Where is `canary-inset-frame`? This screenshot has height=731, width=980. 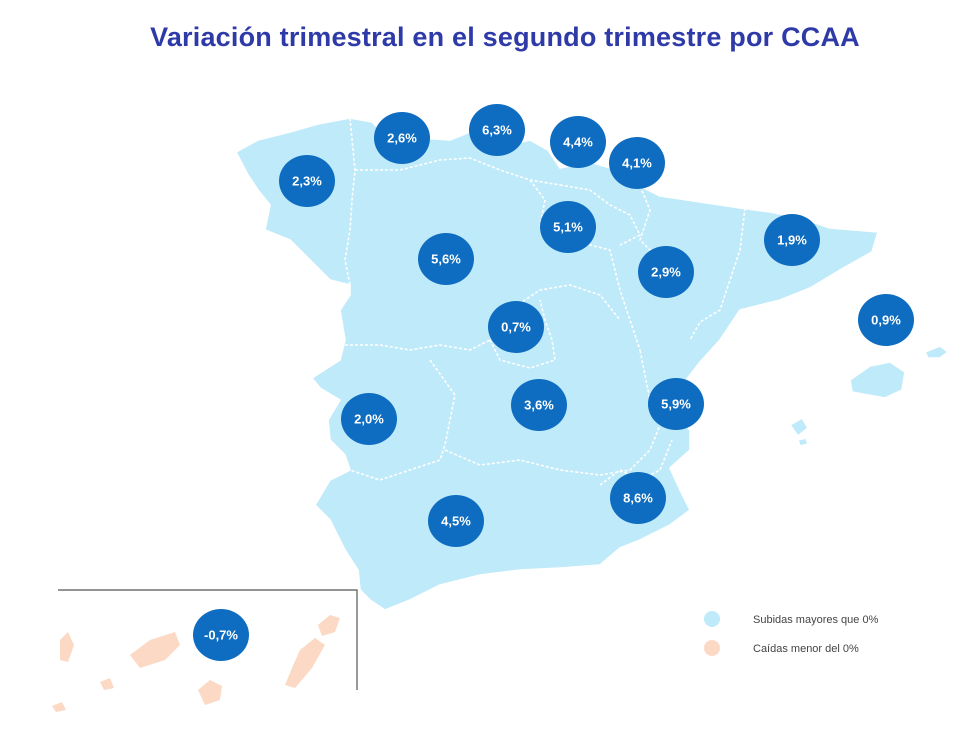
canary-inset-frame is located at coordinates (208, 639).